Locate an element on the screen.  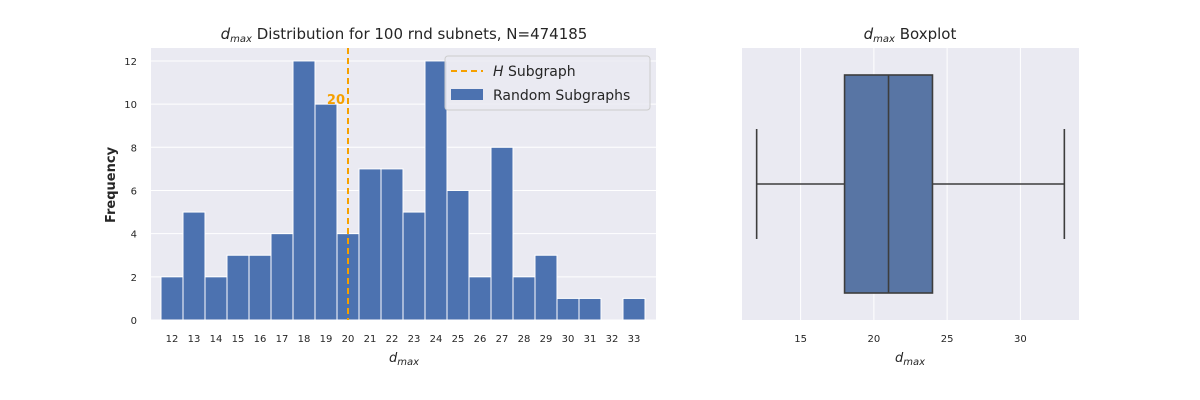
histogram-y-tick-label: 2 is located at coordinates (134, 278).